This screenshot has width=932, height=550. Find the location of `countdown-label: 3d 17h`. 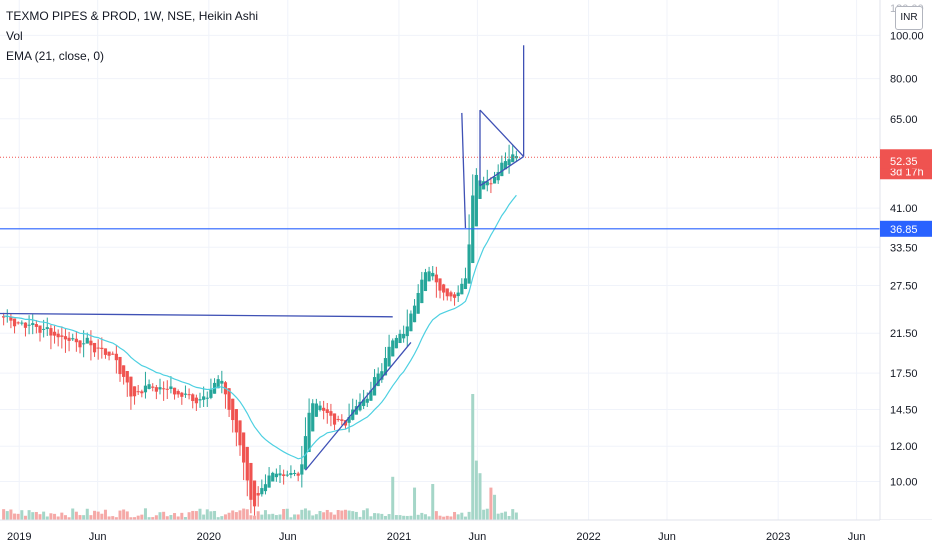

countdown-label: 3d 17h is located at coordinates (907, 172).